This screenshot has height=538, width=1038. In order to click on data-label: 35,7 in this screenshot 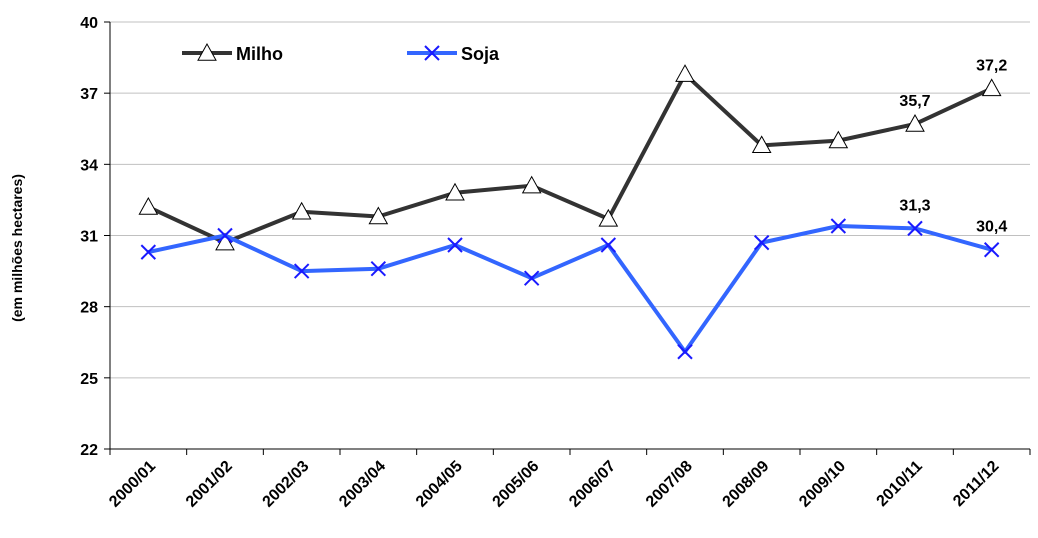, I will do `click(914, 101)`.